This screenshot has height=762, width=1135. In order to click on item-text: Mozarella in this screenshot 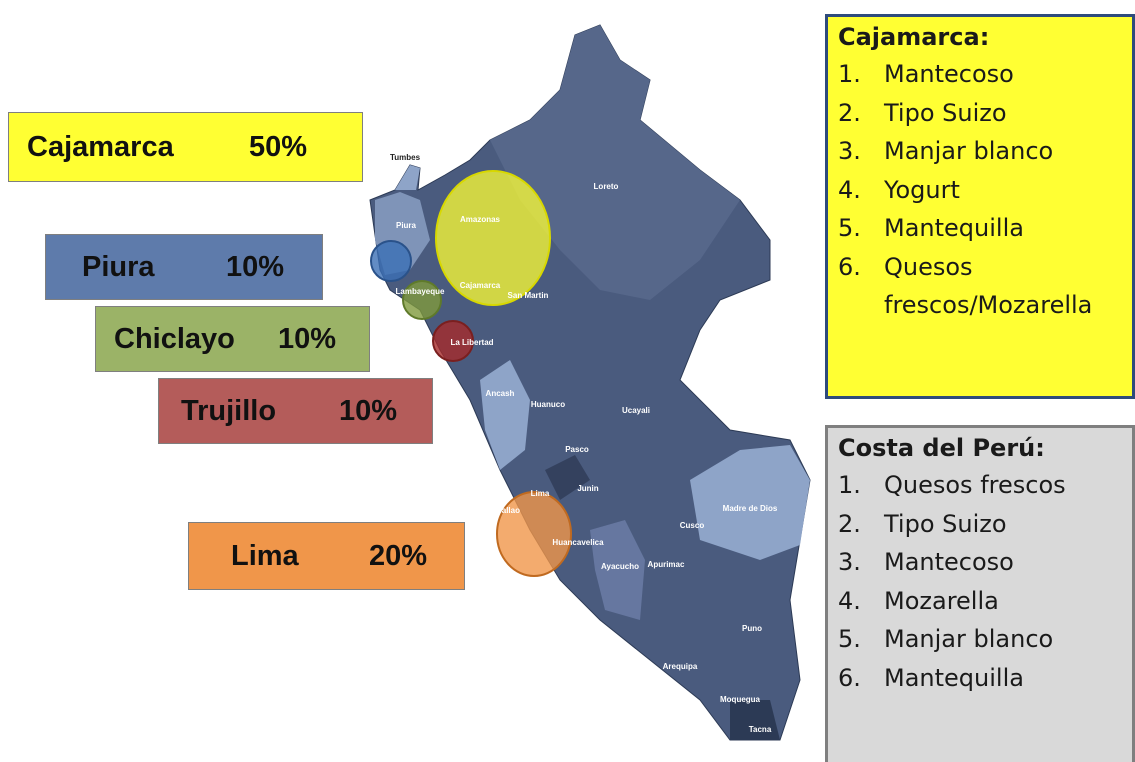, I will do `click(941, 600)`.